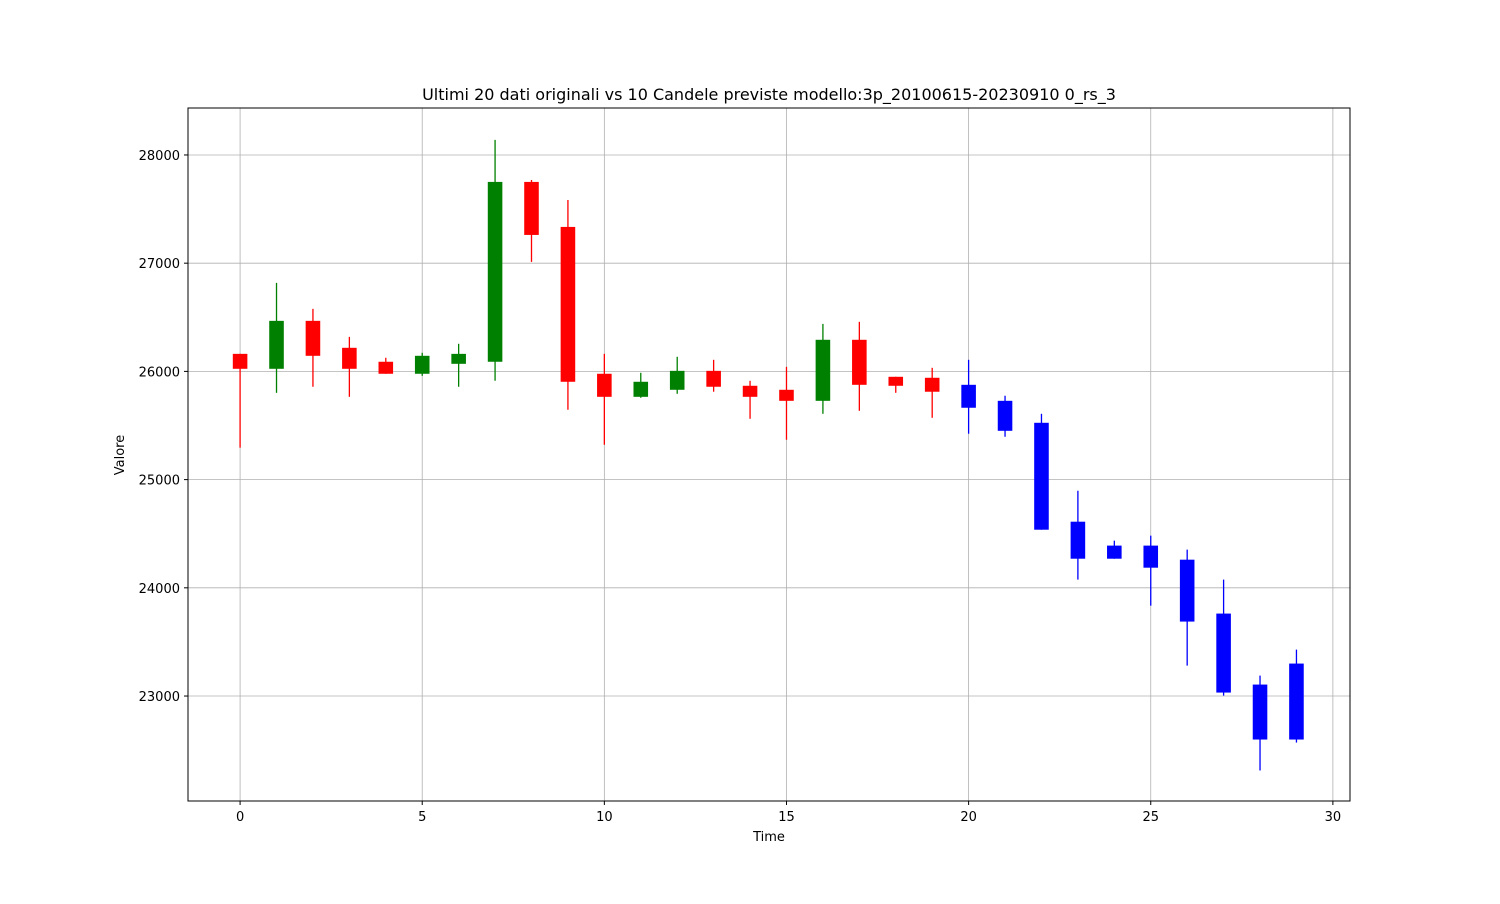 This screenshot has height=904, width=1500. What do you see at coordinates (1333, 817) in the screenshot?
I see `x-tick-label: 30` at bounding box center [1333, 817].